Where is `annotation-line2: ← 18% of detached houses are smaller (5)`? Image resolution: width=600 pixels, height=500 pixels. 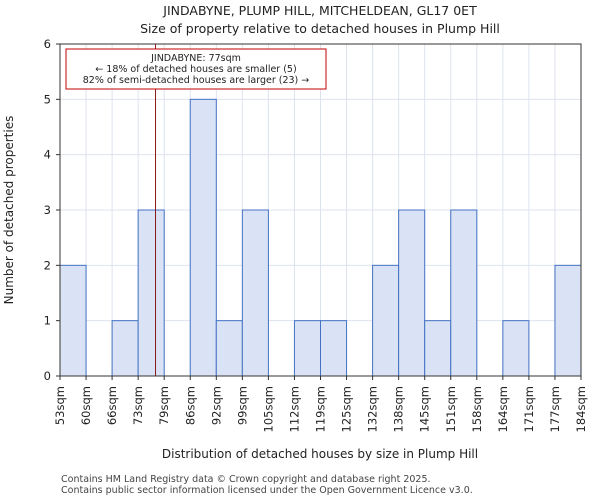
annotation-line2: ← 18% of detached houses are smaller (5) is located at coordinates (195, 69).